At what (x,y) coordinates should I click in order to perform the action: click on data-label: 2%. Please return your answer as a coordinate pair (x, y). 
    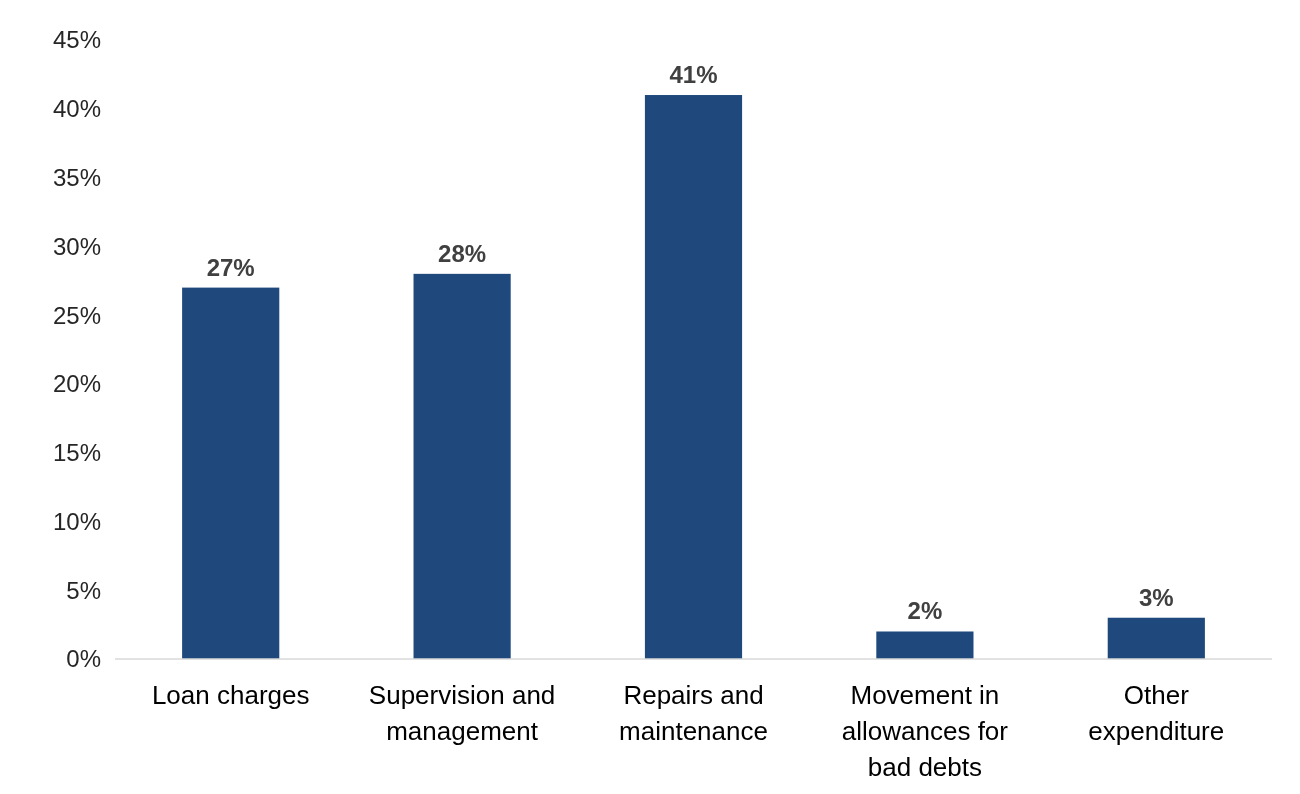
    Looking at the image, I should click on (925, 611).